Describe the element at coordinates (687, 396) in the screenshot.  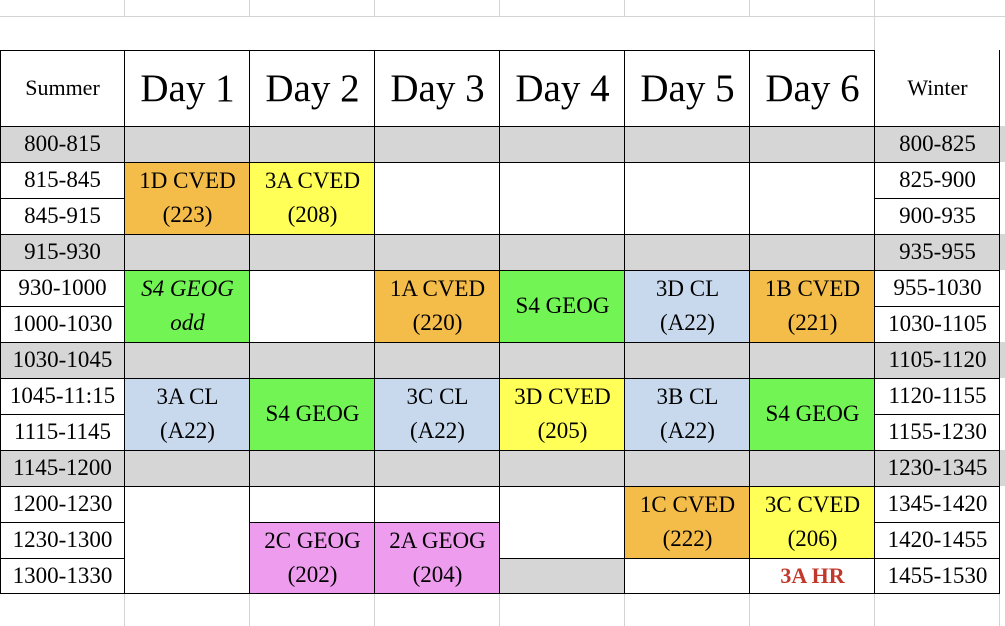
I see `event-title: 3B CL` at that location.